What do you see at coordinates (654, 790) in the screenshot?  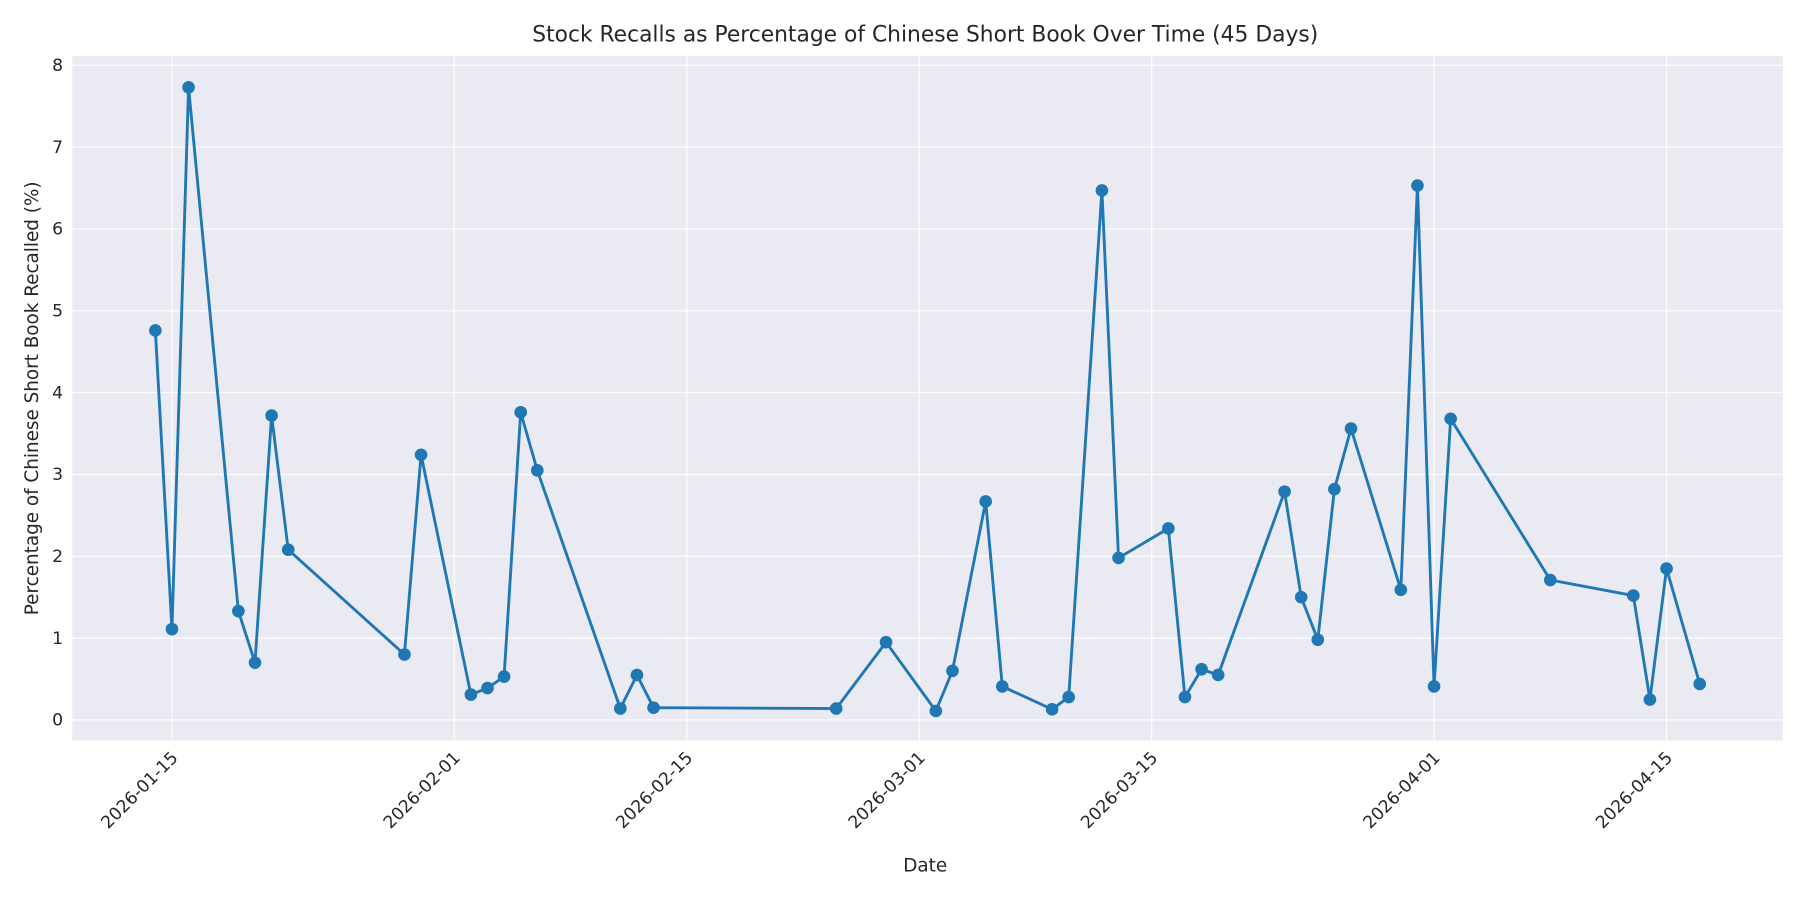 I see `x-tick-label: 2026-02-15` at bounding box center [654, 790].